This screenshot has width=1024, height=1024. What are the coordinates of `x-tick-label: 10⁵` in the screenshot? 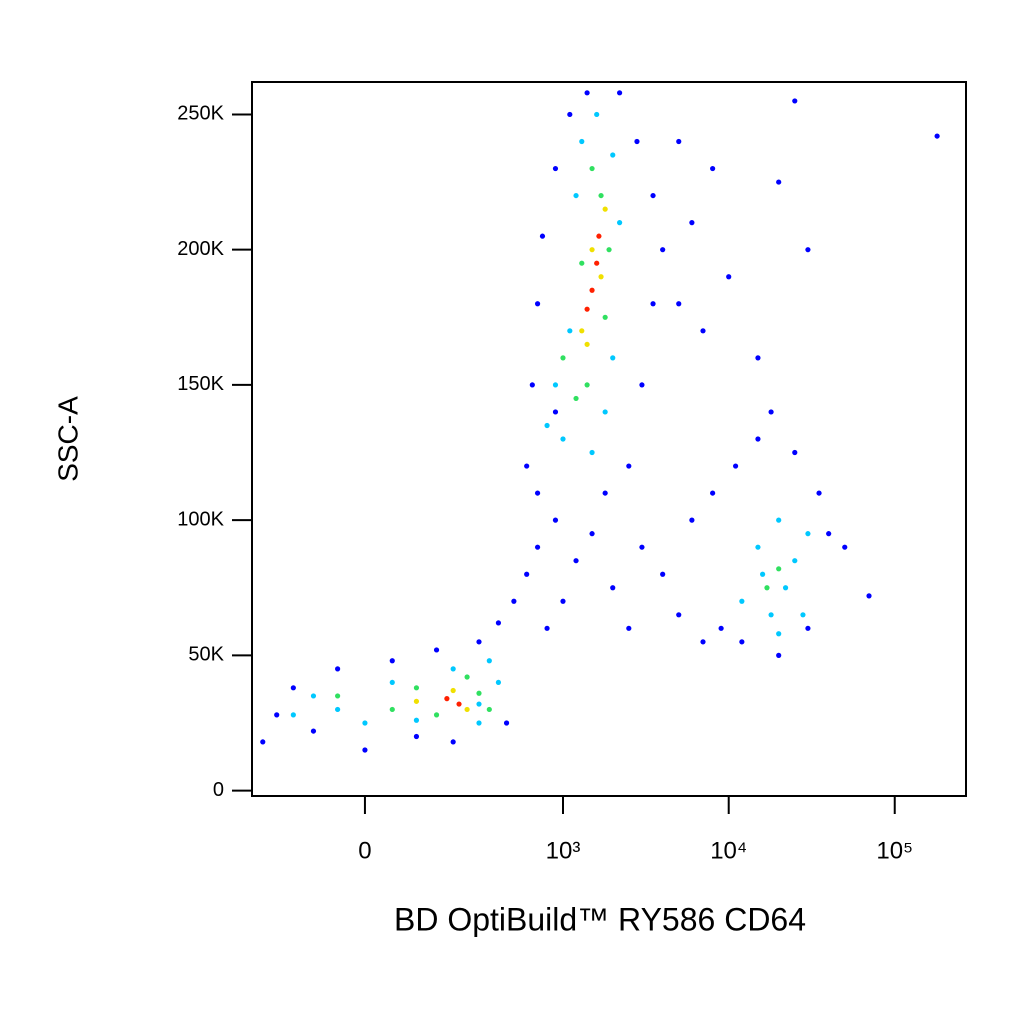 It's located at (894, 850).